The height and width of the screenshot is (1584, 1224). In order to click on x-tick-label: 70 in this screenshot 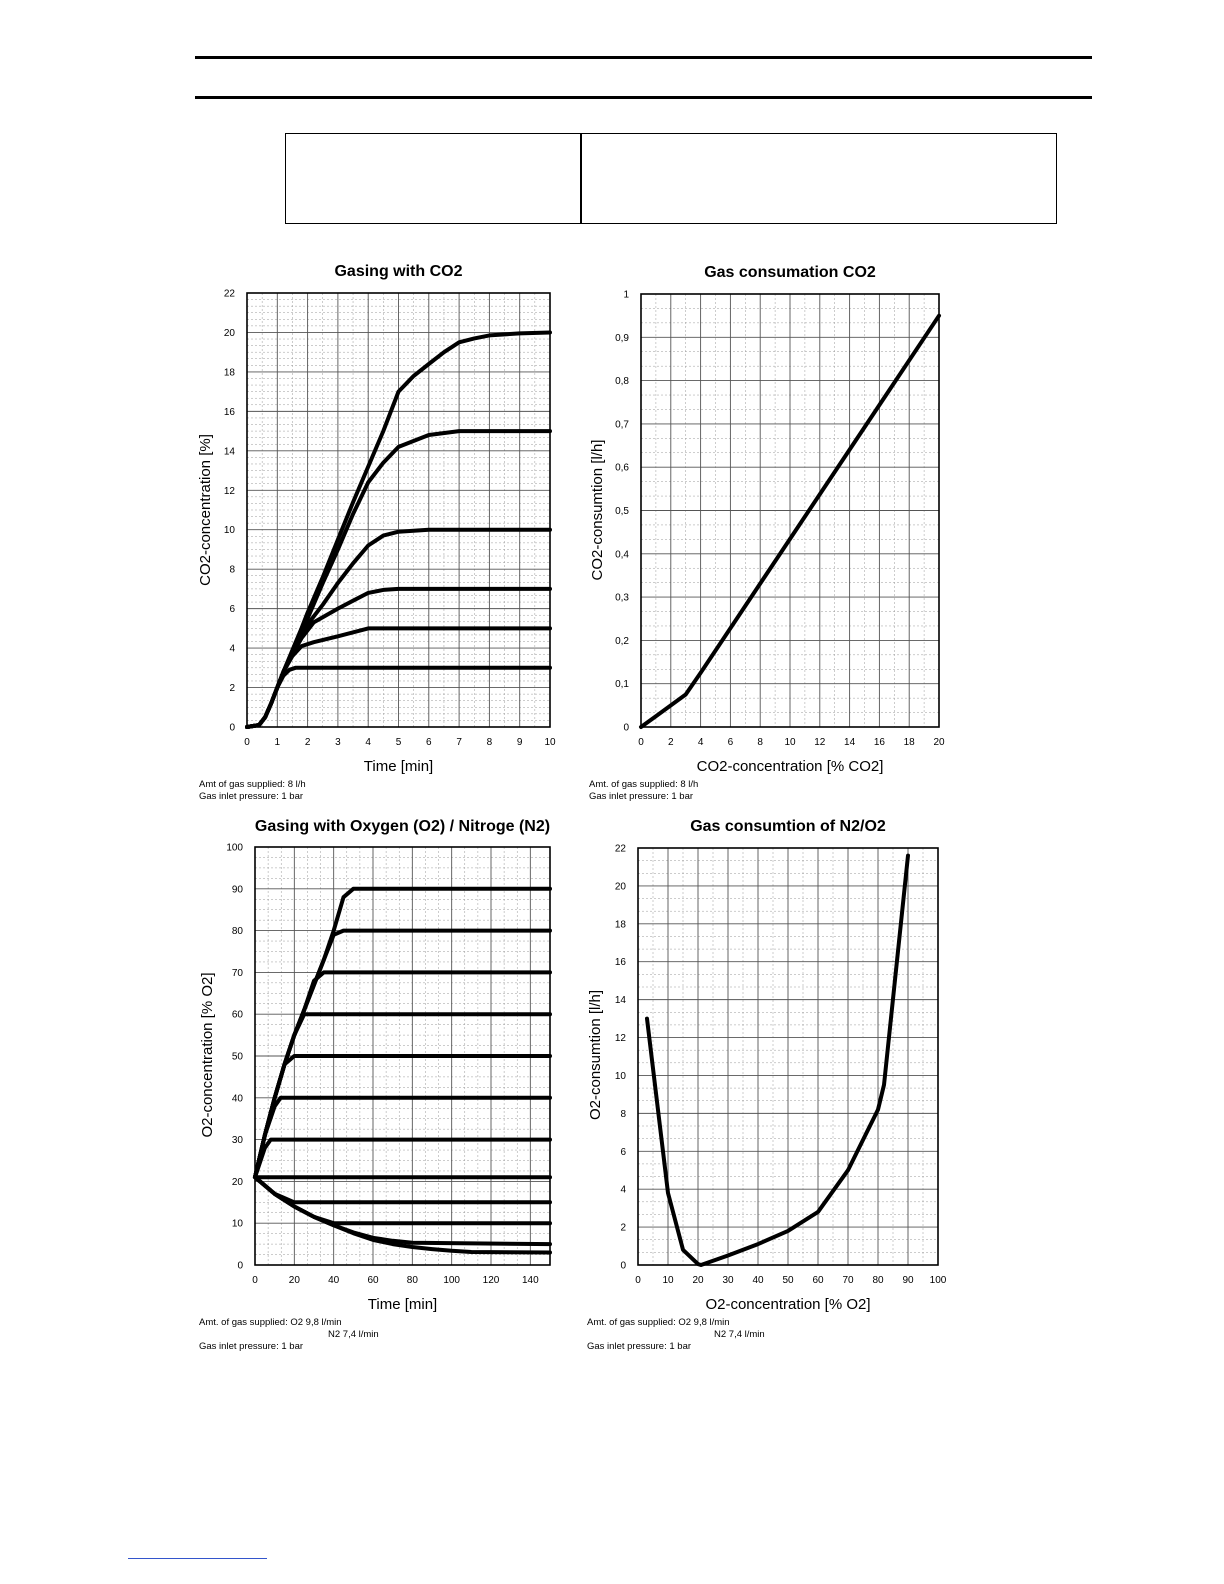, I will do `click(848, 1280)`.